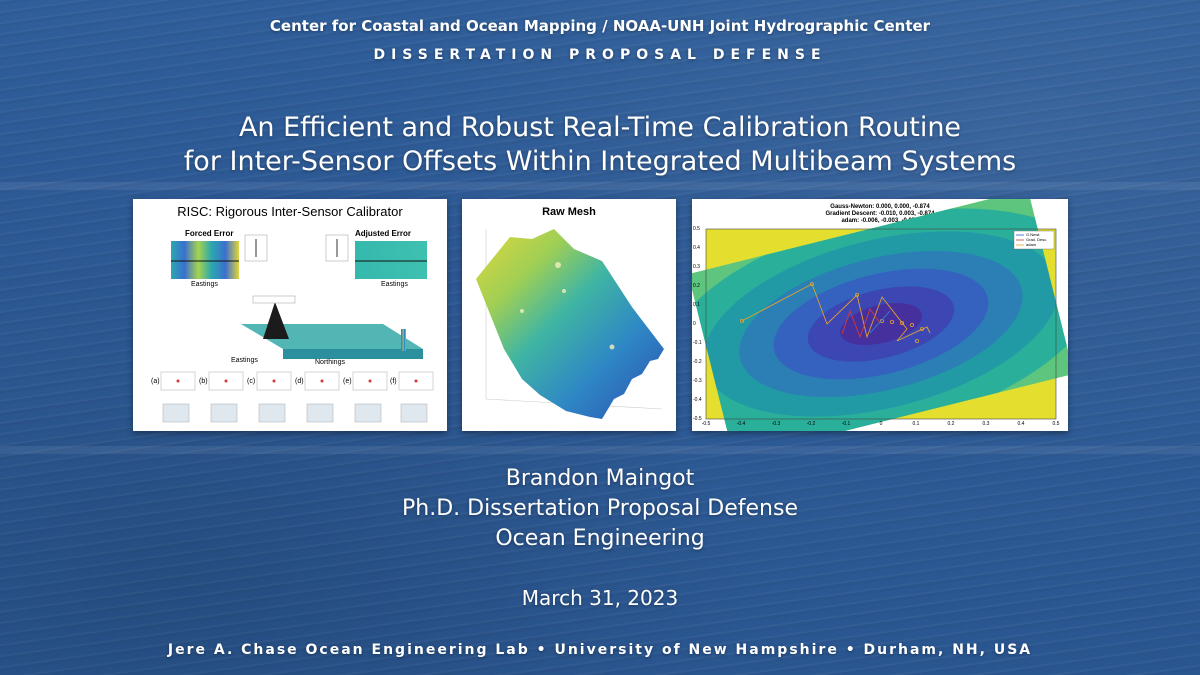  What do you see at coordinates (1037, 239) in the screenshot?
I see `legend-gradient-descent: Grad. Desc.` at bounding box center [1037, 239].